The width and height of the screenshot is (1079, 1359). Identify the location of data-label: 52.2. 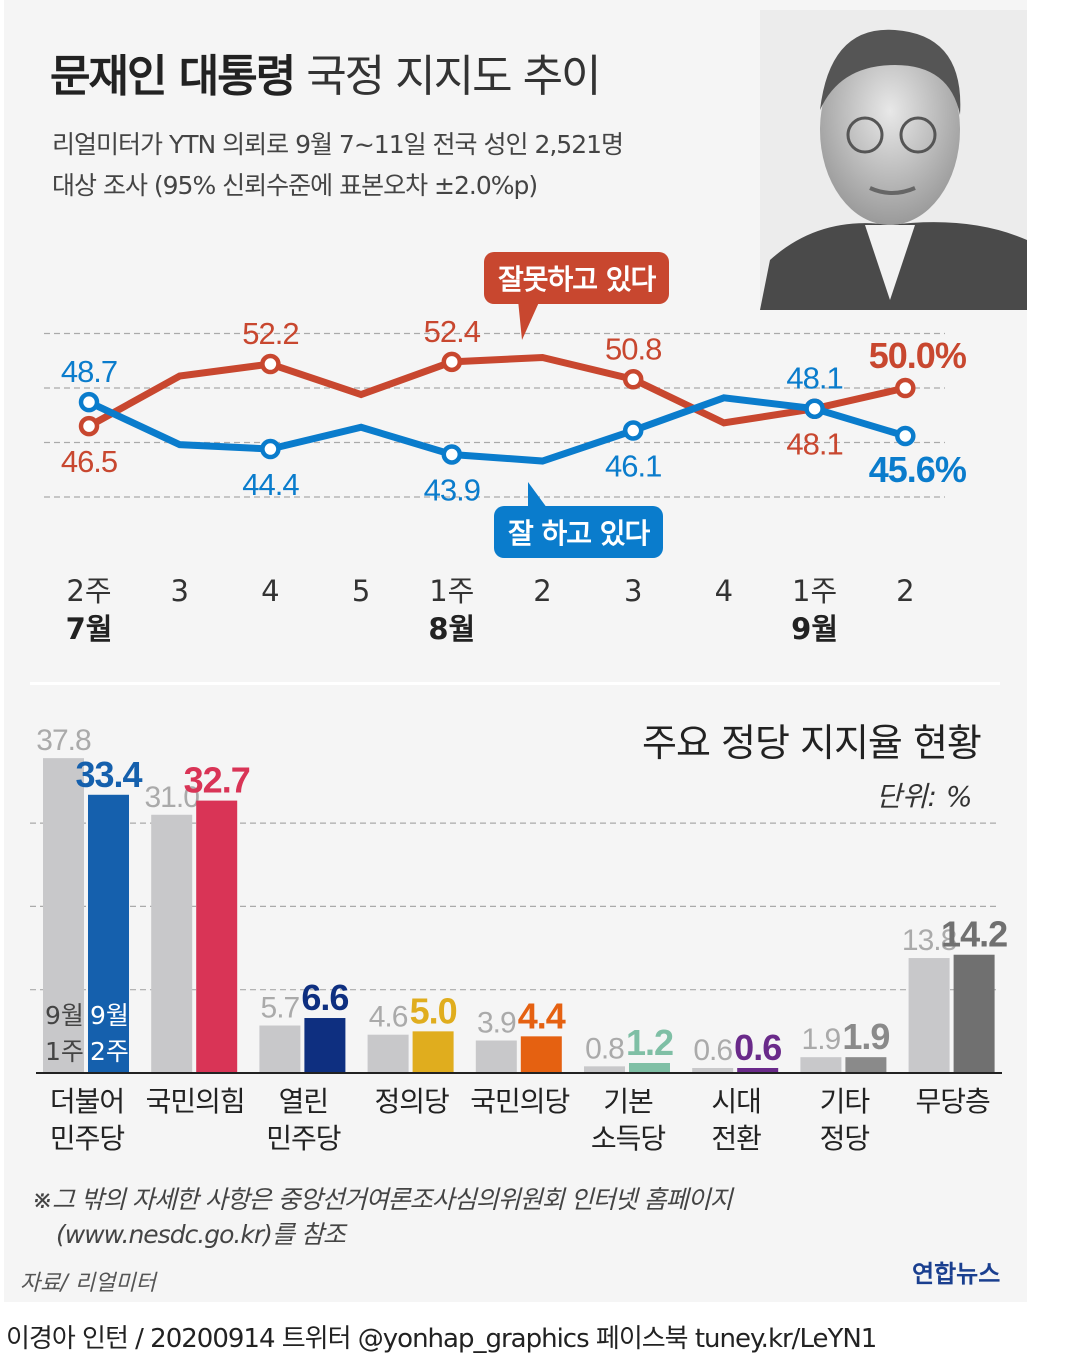
(270, 333).